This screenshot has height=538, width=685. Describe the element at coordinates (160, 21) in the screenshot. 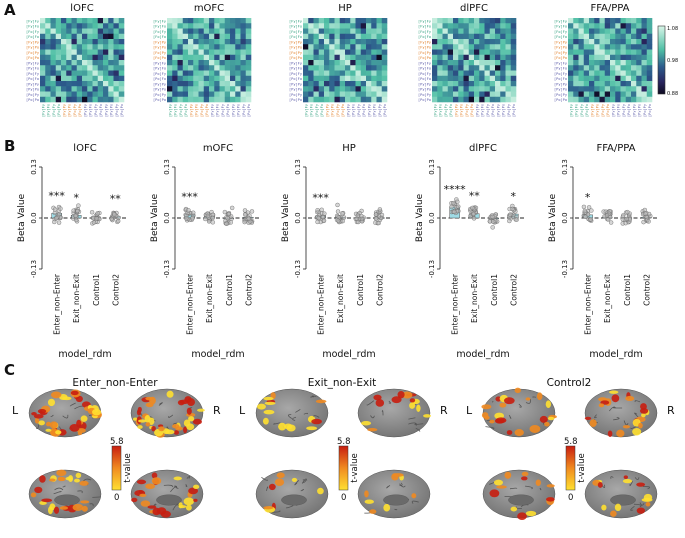

I see `heatmap-row-label: [Fy]Fy` at that location.